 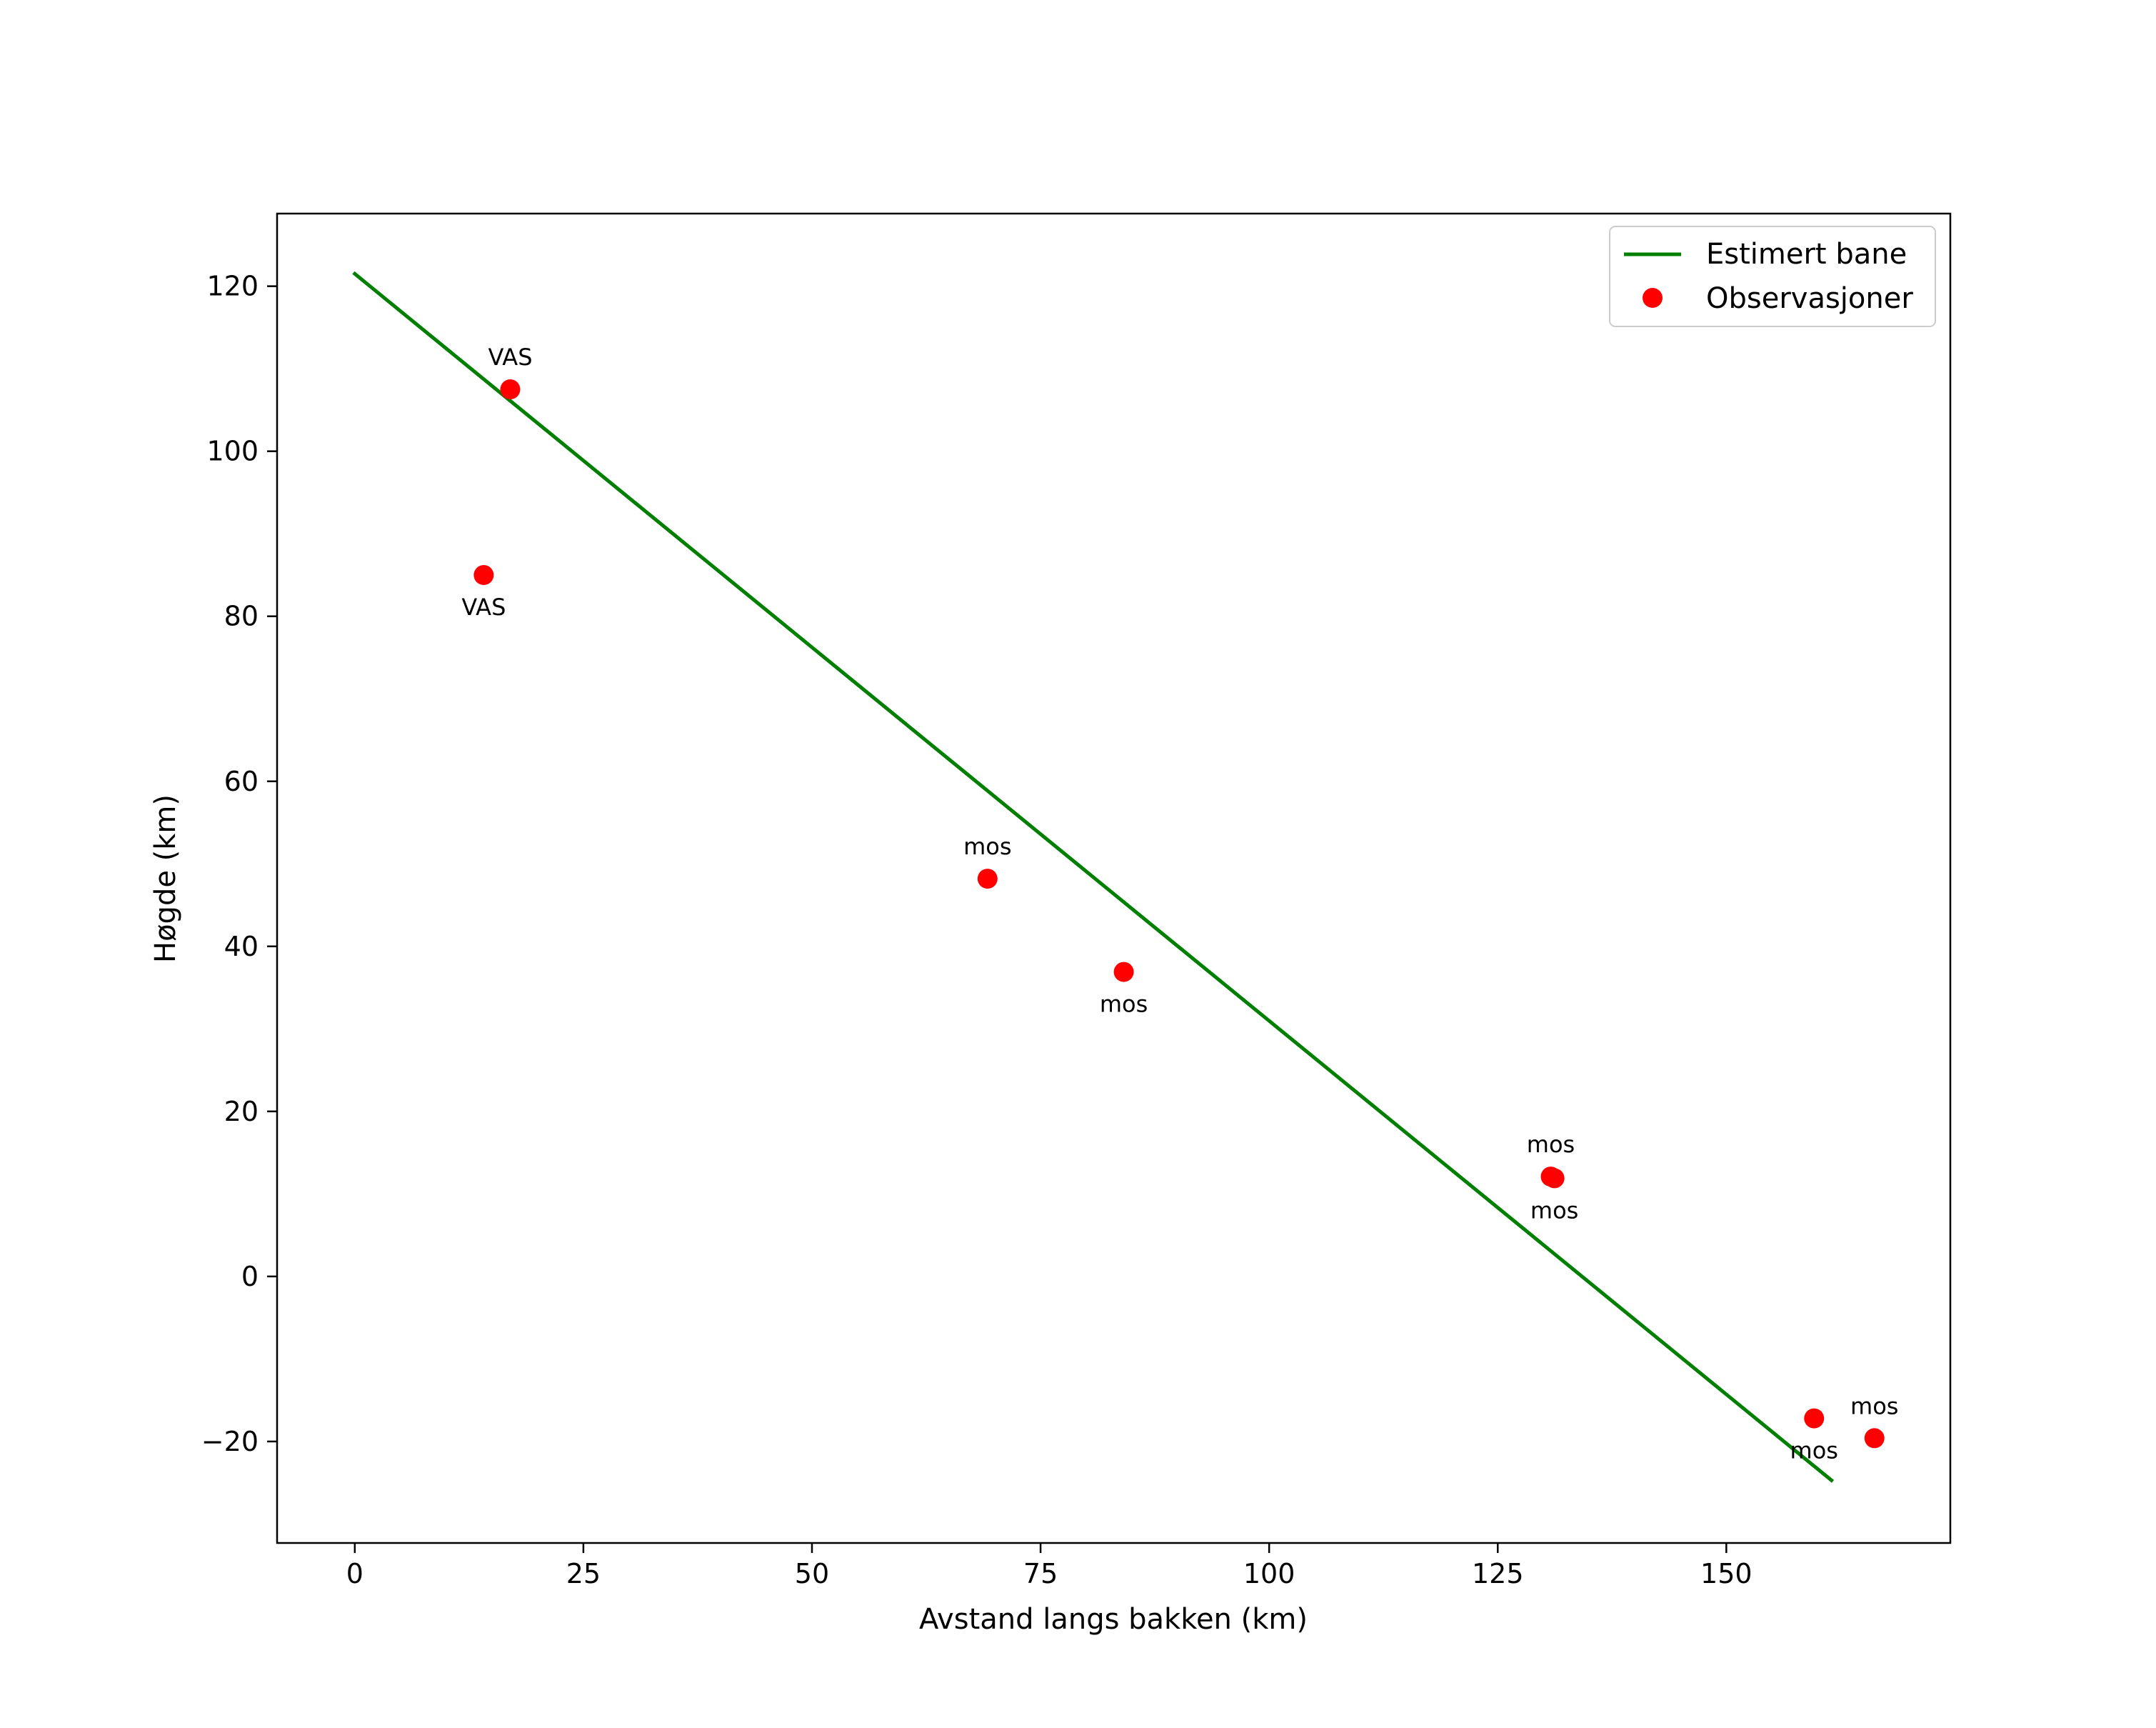 What do you see at coordinates (1041, 1573) in the screenshot?
I see `x-tick-label: 75` at bounding box center [1041, 1573].